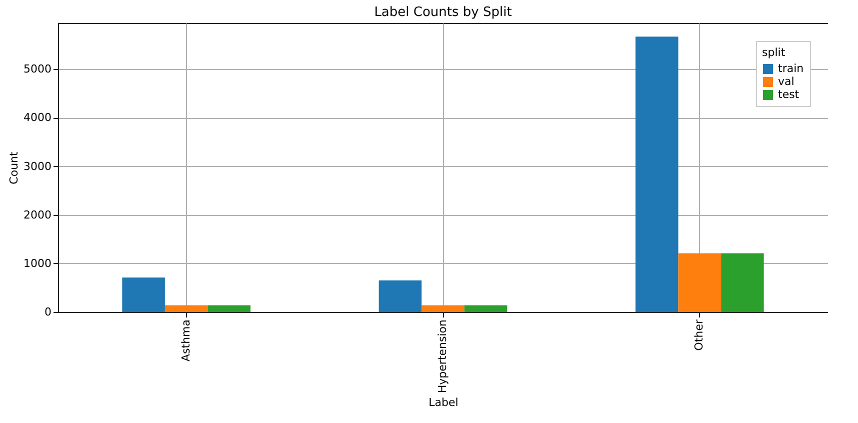 The image size is (858, 423). Describe the element at coordinates (38, 263) in the screenshot. I see `y-tick-label: 1000` at that location.